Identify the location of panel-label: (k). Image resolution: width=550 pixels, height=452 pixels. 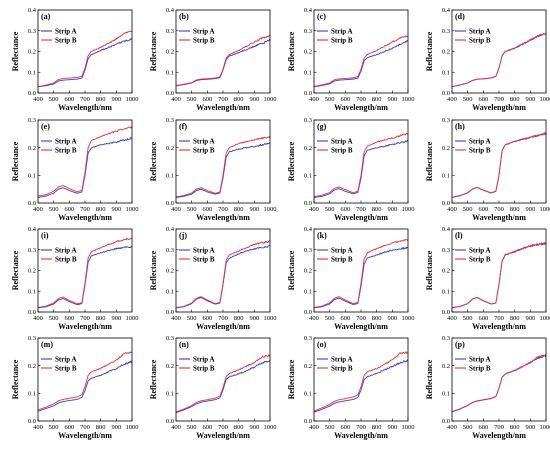
(322, 235).